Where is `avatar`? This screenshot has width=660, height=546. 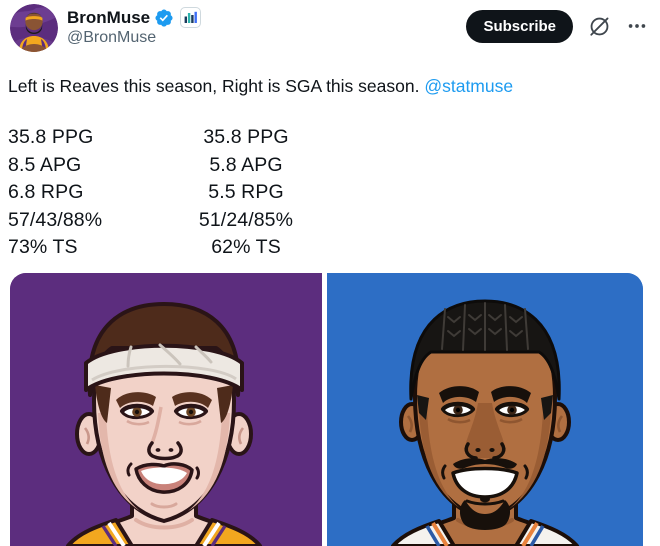 avatar is located at coordinates (34, 28).